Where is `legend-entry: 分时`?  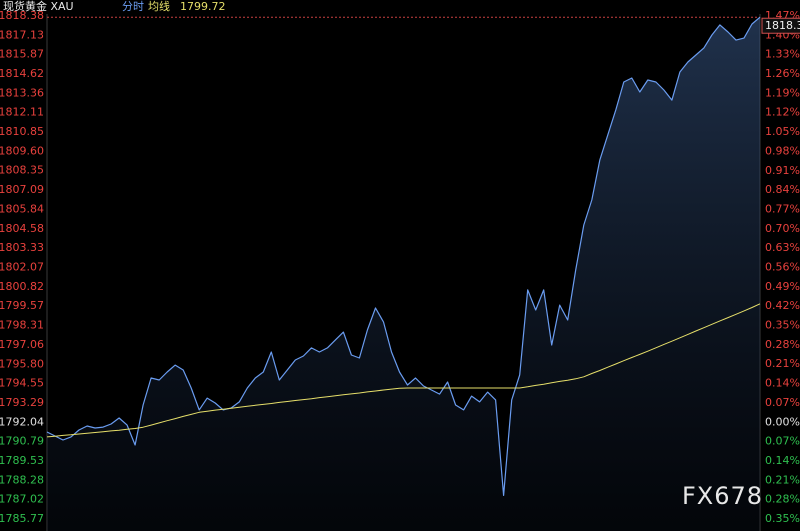
legend-entry: 分时 is located at coordinates (133, 6).